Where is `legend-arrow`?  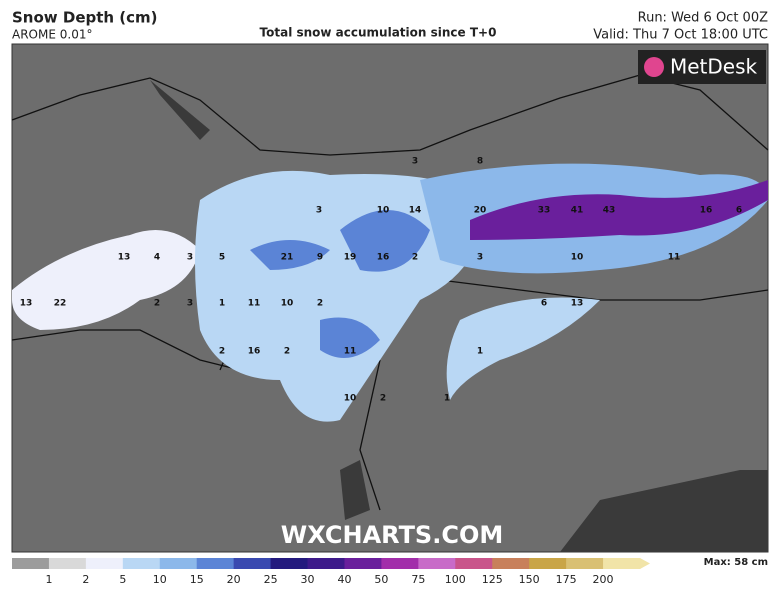 legend-arrow is located at coordinates (645, 563).